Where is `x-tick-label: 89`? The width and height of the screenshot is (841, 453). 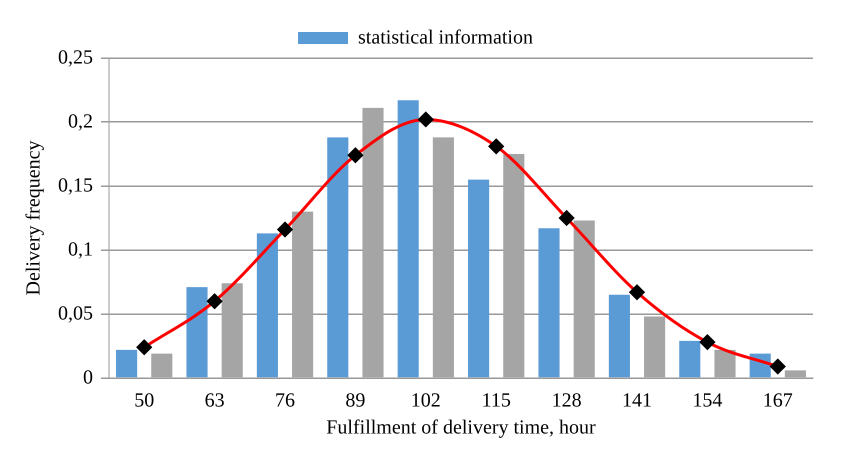 x-tick-label: 89 is located at coordinates (355, 400).